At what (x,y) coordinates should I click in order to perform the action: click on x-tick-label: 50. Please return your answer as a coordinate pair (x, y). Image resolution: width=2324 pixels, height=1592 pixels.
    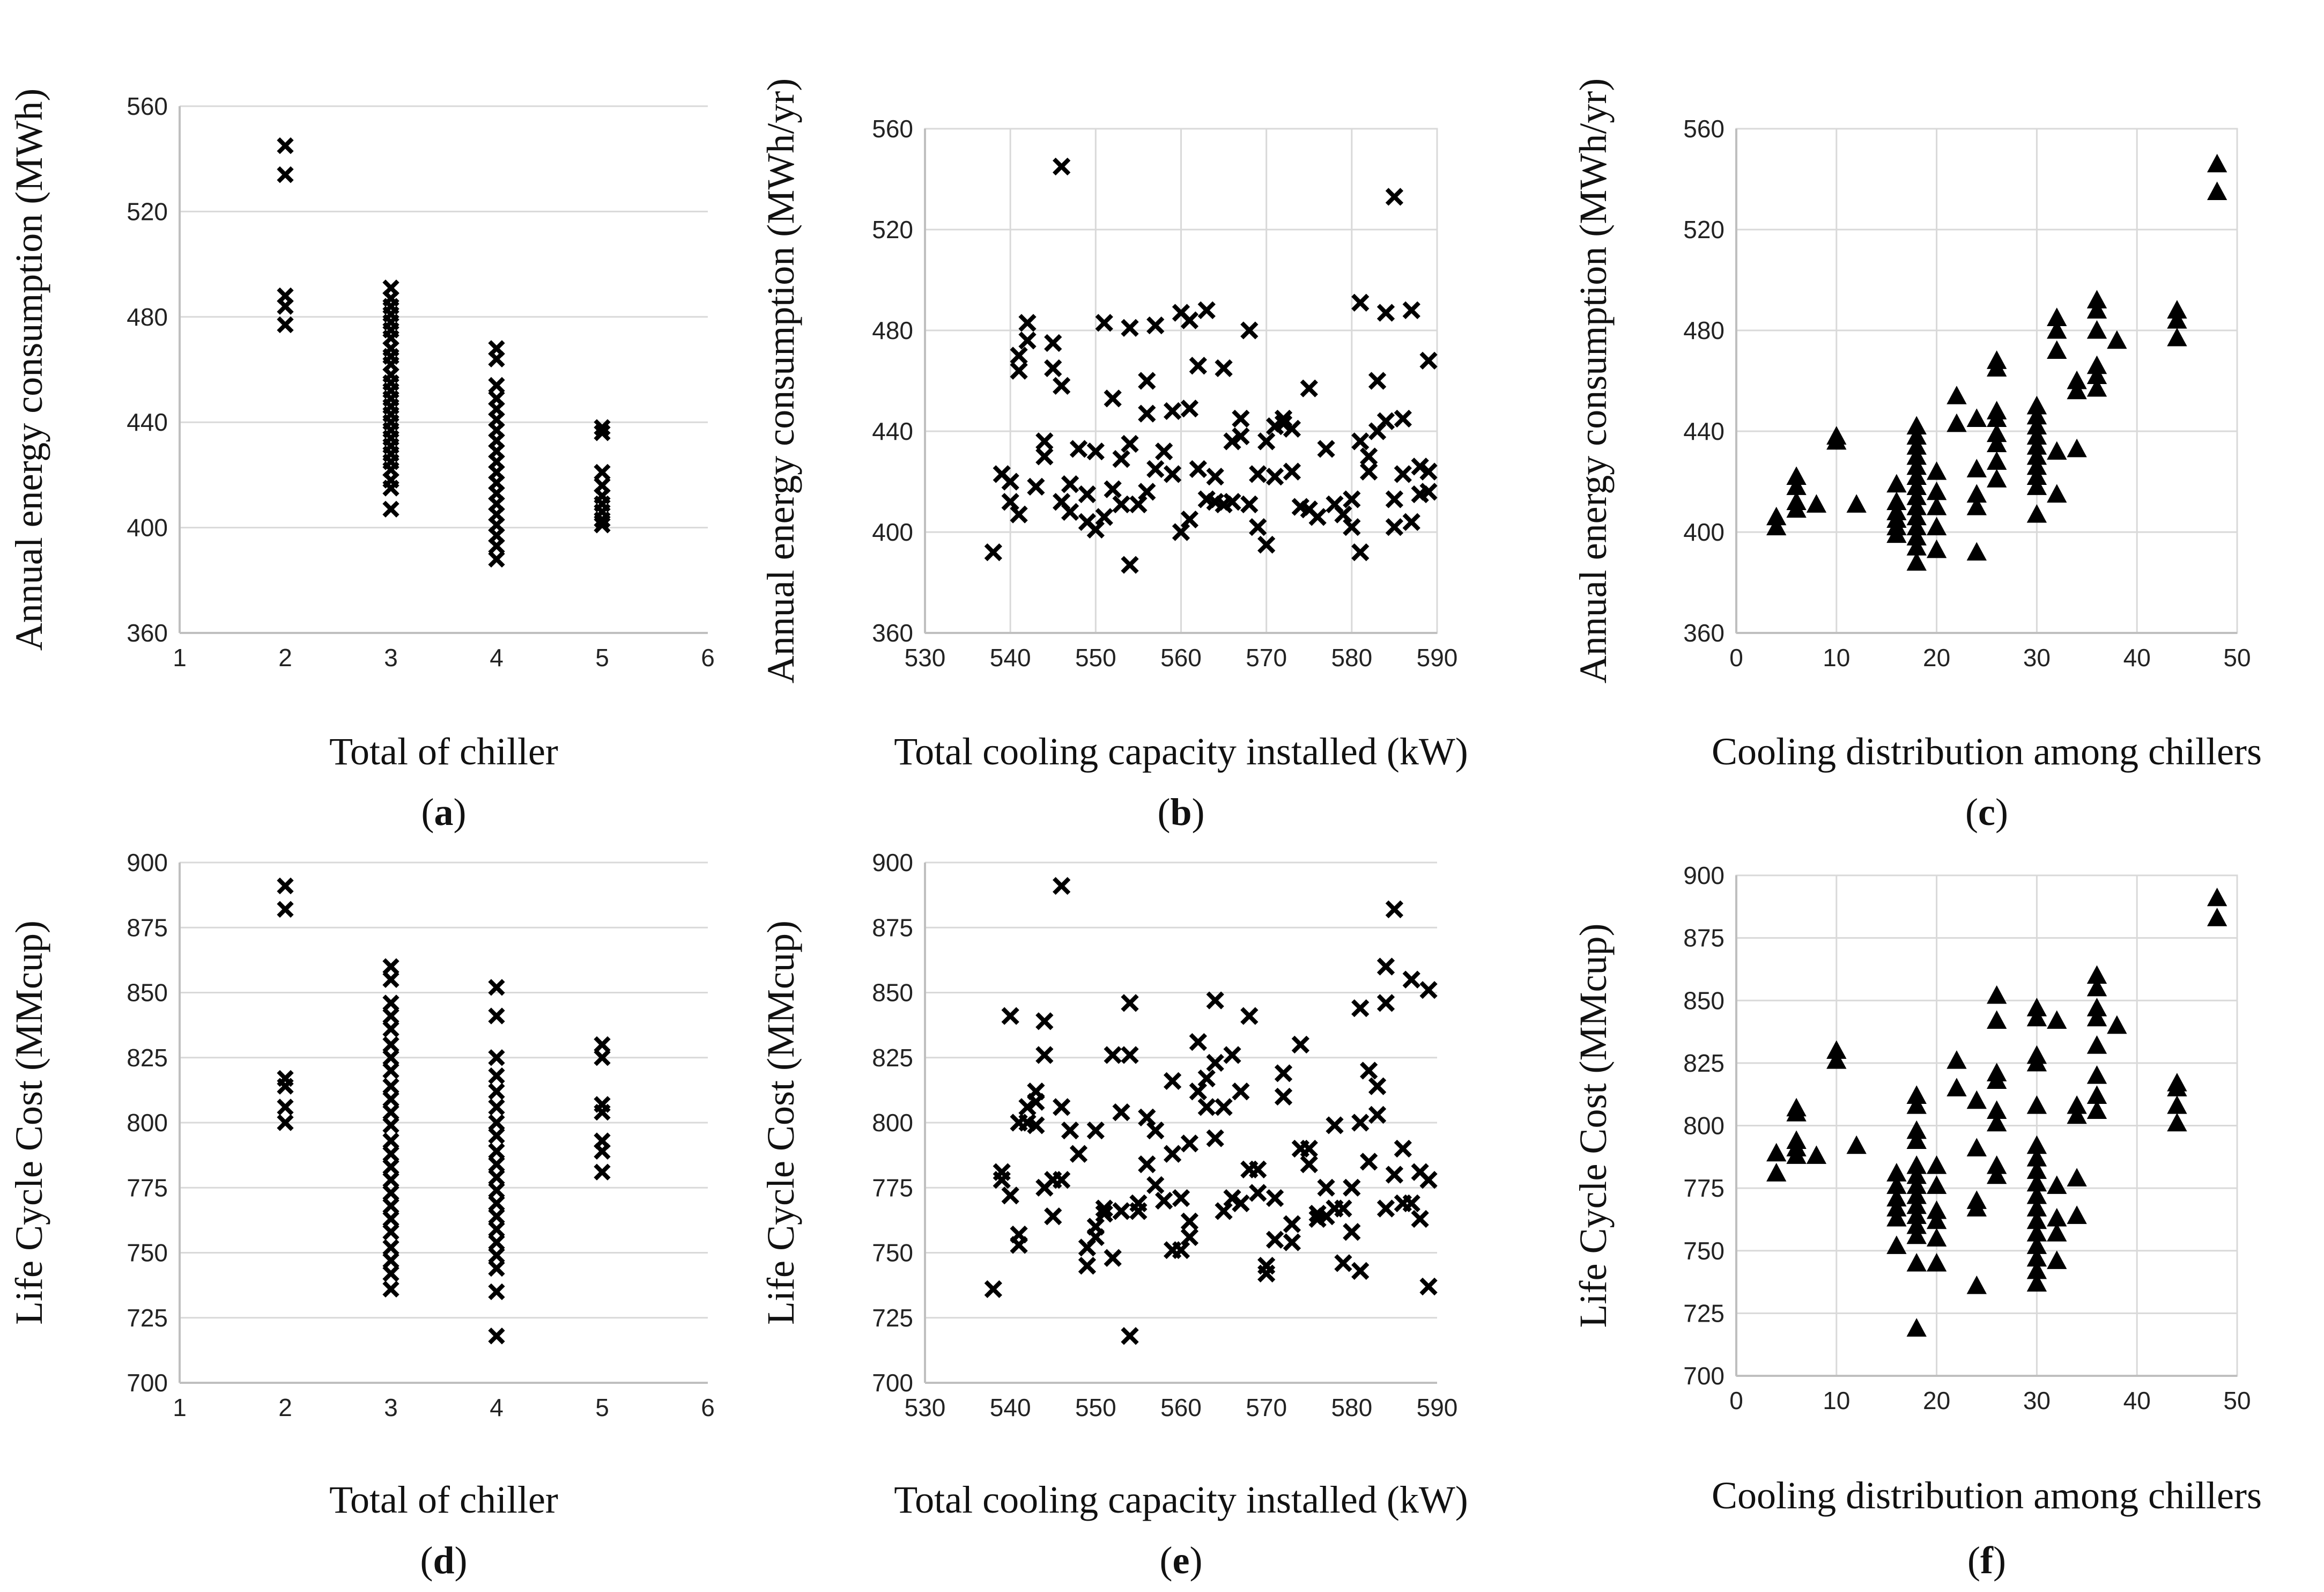
    Looking at the image, I should click on (2237, 1401).